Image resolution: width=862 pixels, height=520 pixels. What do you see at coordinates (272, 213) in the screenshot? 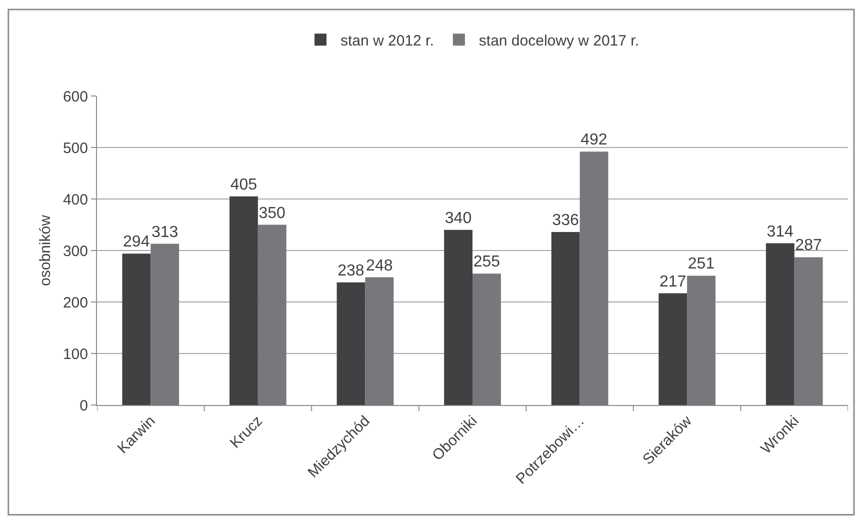
I see `data-label: 350` at bounding box center [272, 213].